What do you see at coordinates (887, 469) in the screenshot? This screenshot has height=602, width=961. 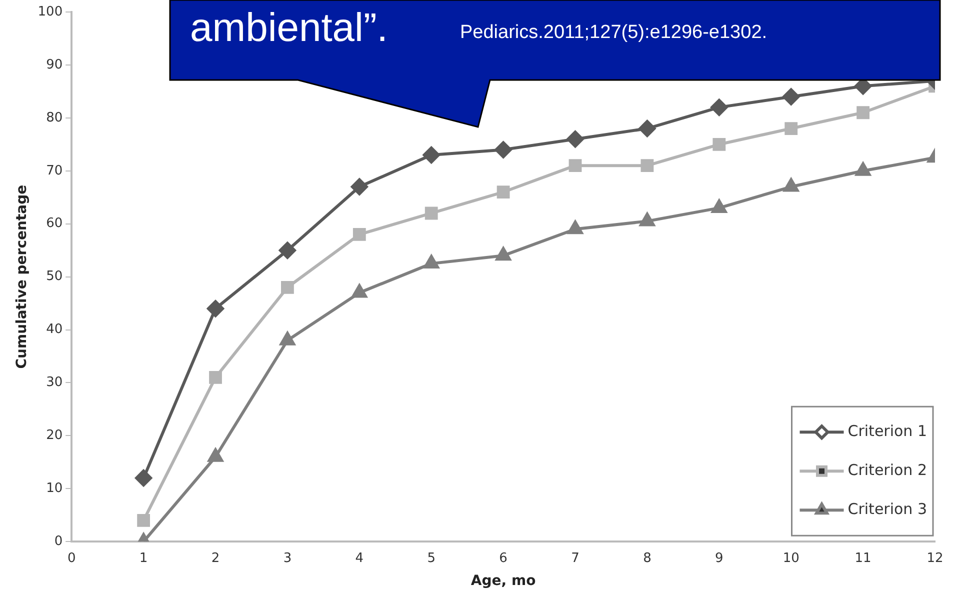 I see `legend-label: Criterion 2` at bounding box center [887, 469].